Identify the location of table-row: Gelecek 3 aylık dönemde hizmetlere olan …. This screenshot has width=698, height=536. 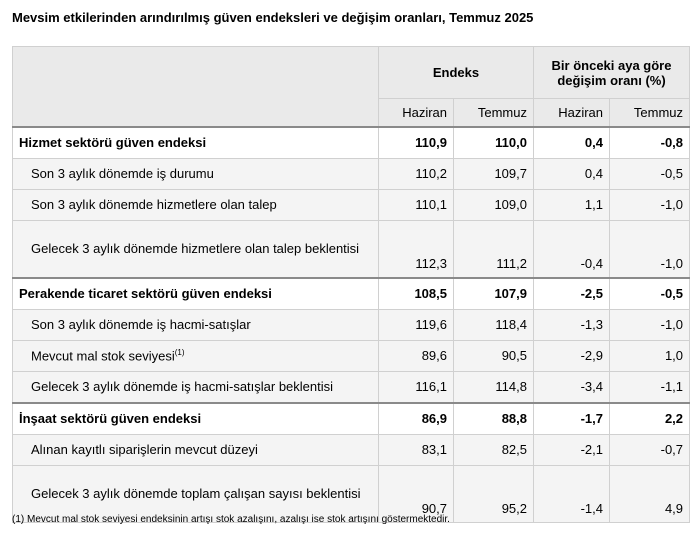
(351, 248).